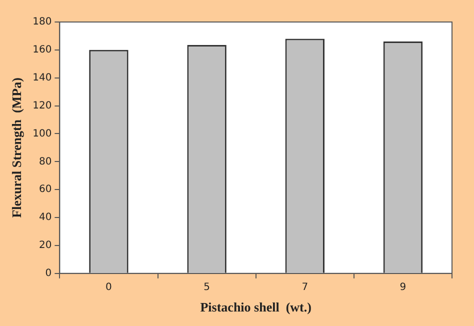 The image size is (474, 326). What do you see at coordinates (207, 287) in the screenshot?
I see `x-tick-label: 5` at bounding box center [207, 287].